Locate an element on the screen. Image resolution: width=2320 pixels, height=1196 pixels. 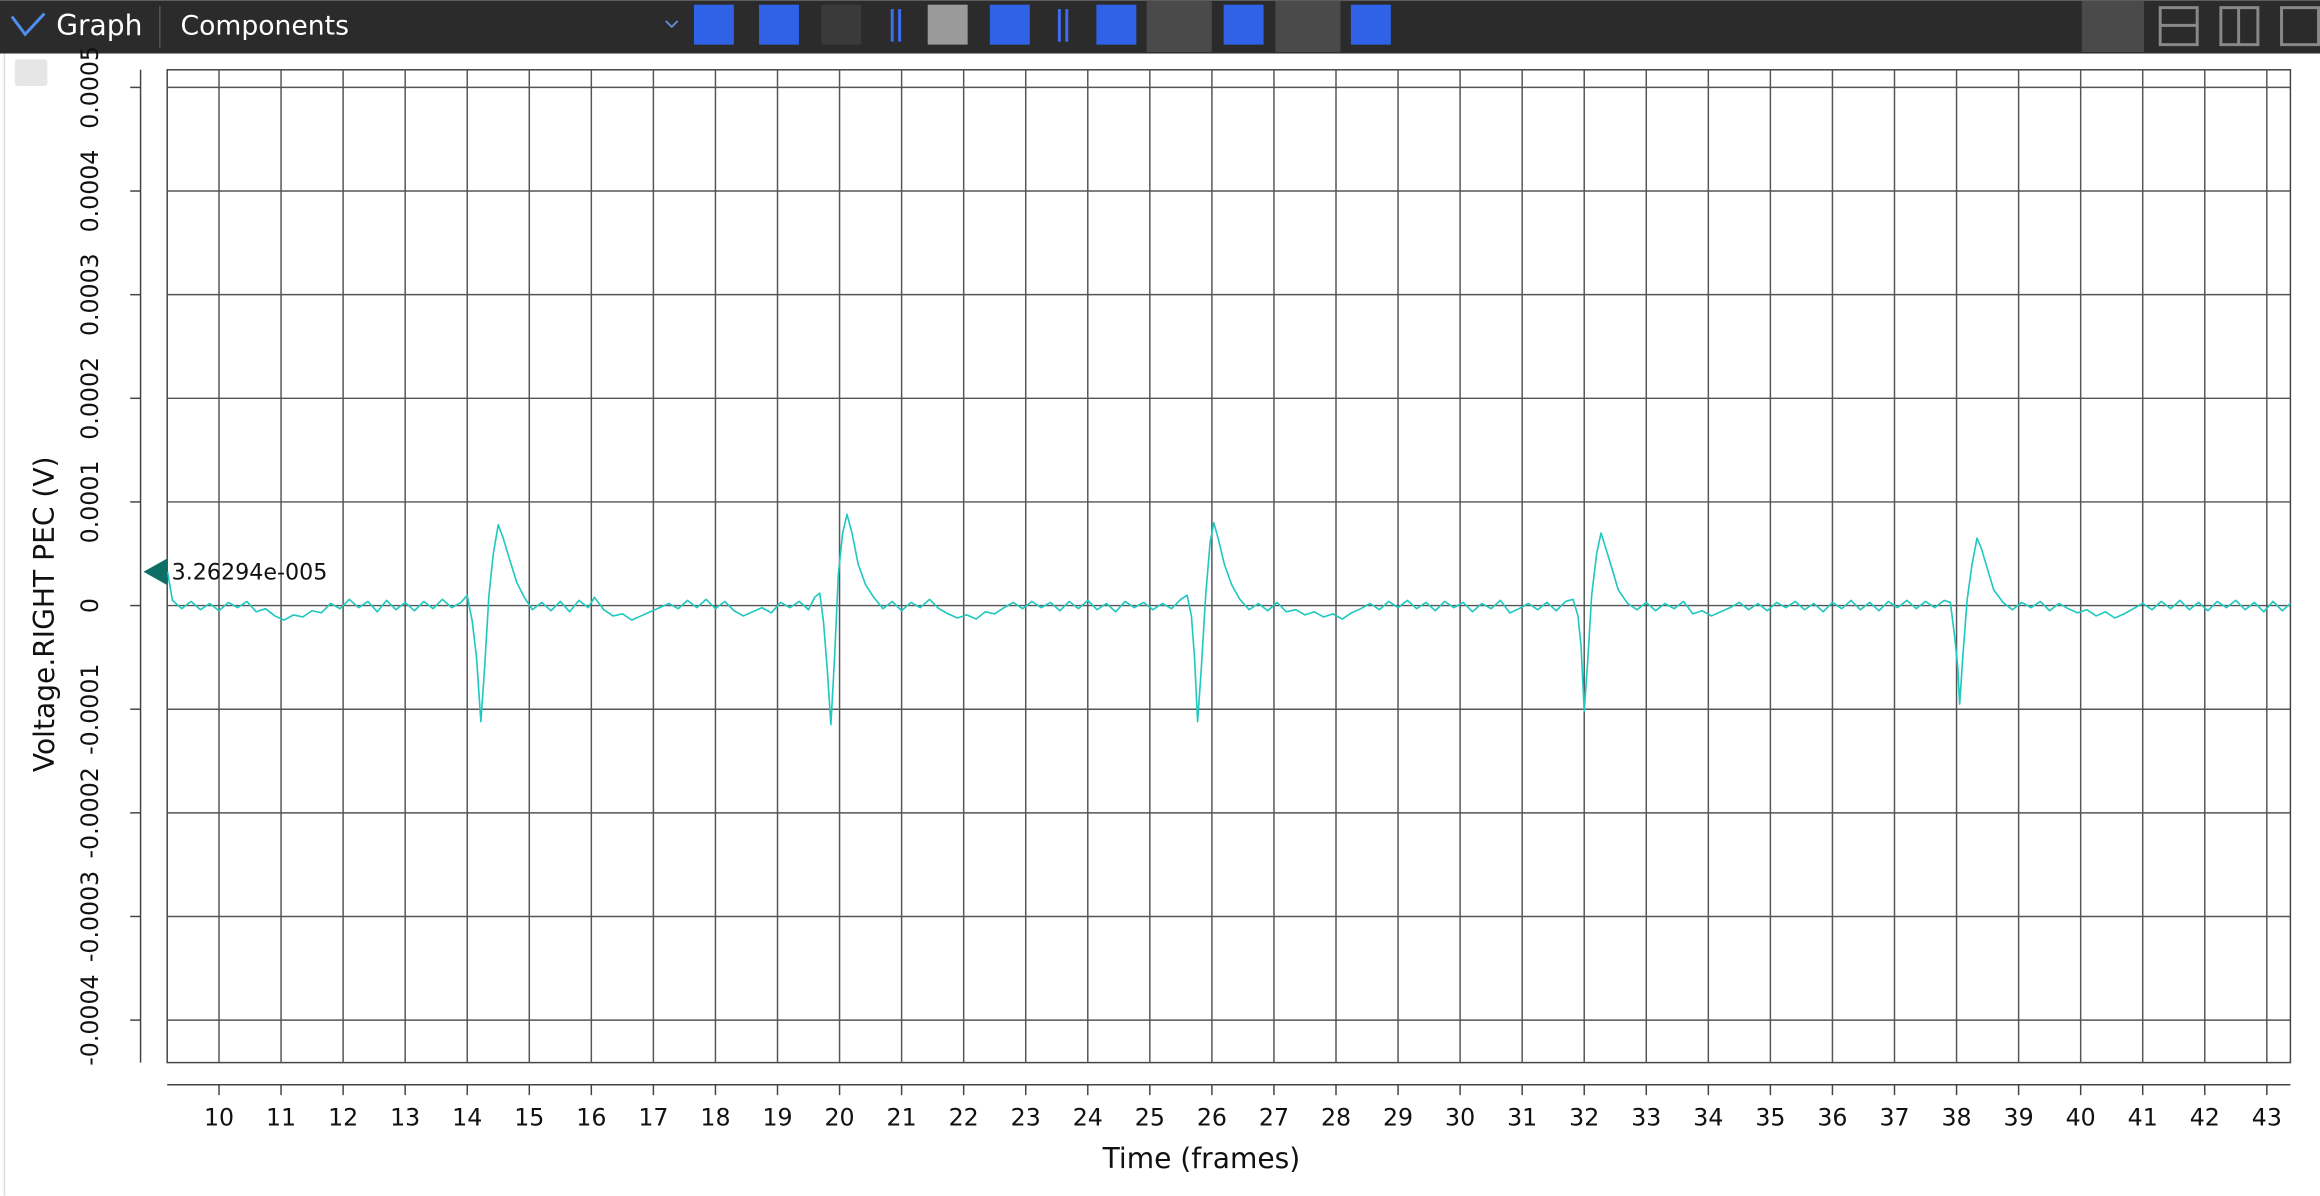
graph-title: Graph is located at coordinates (99, 25).